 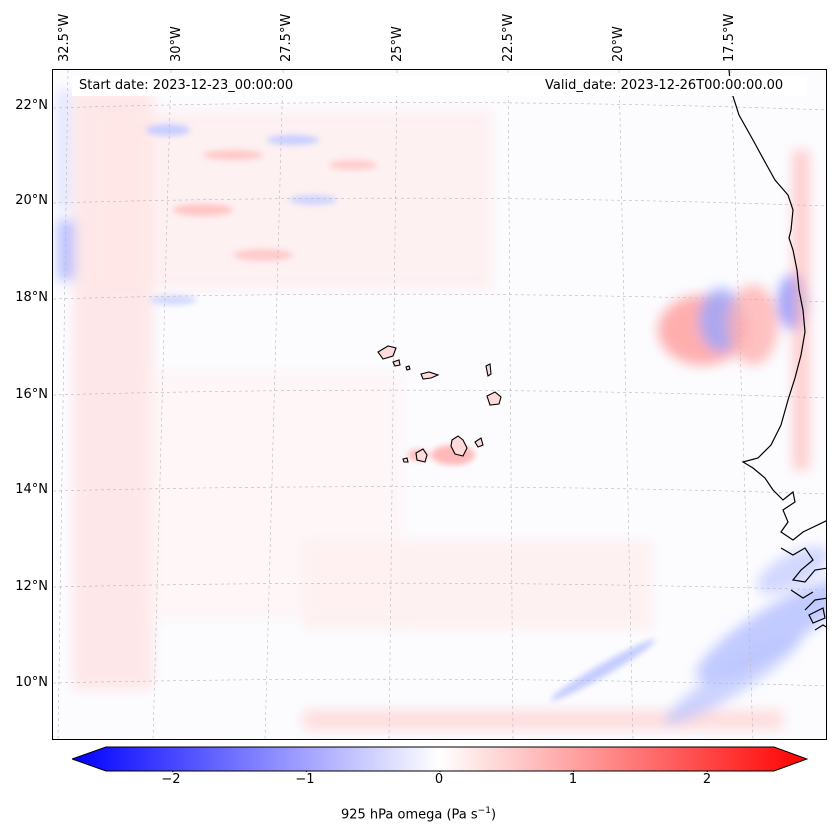 I want to click on lat-label-18n: 18°N, so click(x=31, y=297).